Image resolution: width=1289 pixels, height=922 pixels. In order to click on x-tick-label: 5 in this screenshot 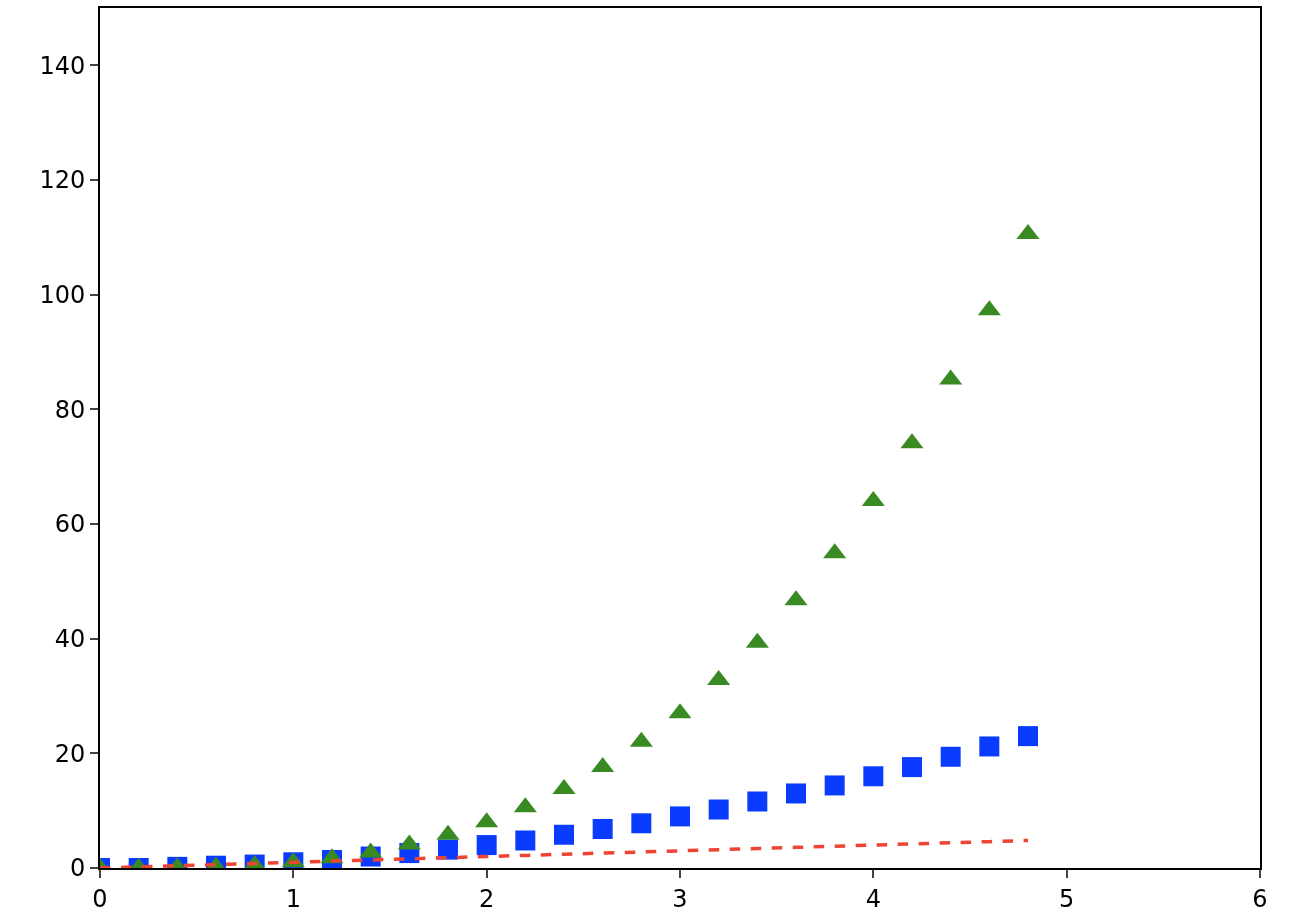, I will do `click(1067, 898)`.